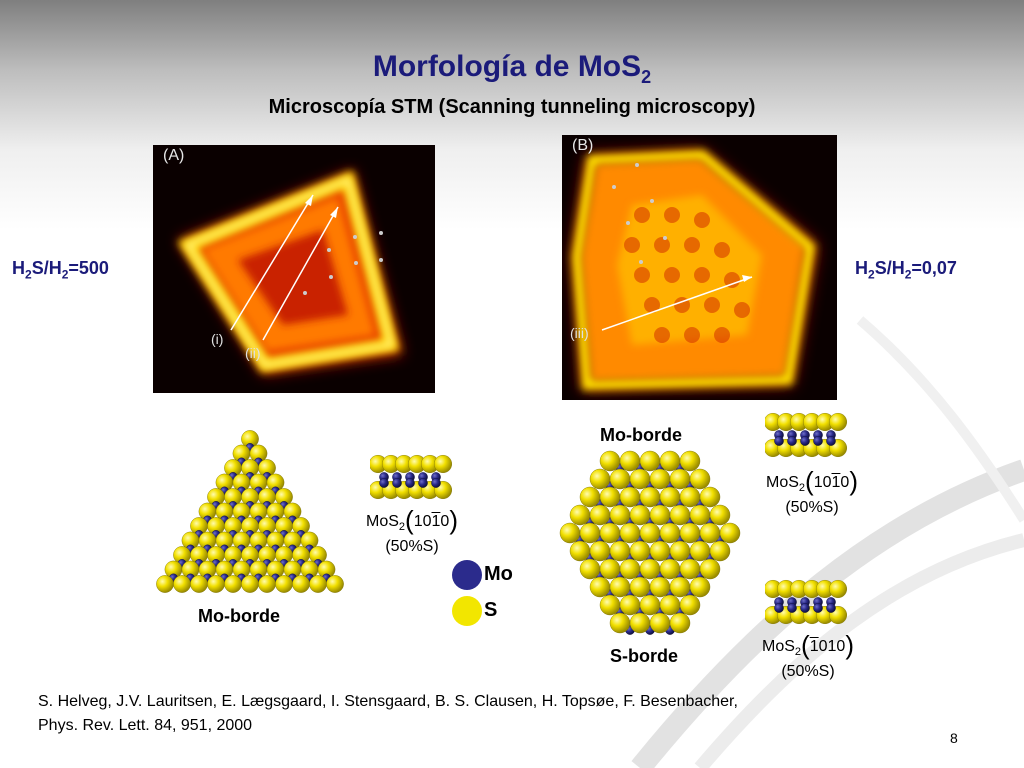 Image resolution: width=1024 pixels, height=768 pixels. I want to click on miller-label-right-bottom: MoS2(1010) (50%S), so click(808, 655).